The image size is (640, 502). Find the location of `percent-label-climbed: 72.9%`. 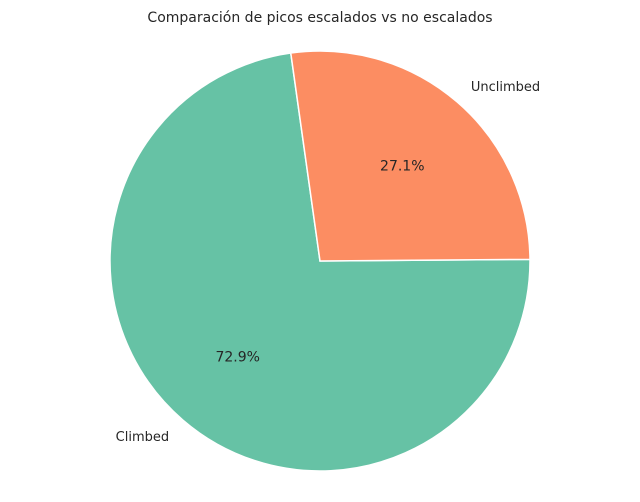

percent-label-climbed: 72.9% is located at coordinates (237, 357).